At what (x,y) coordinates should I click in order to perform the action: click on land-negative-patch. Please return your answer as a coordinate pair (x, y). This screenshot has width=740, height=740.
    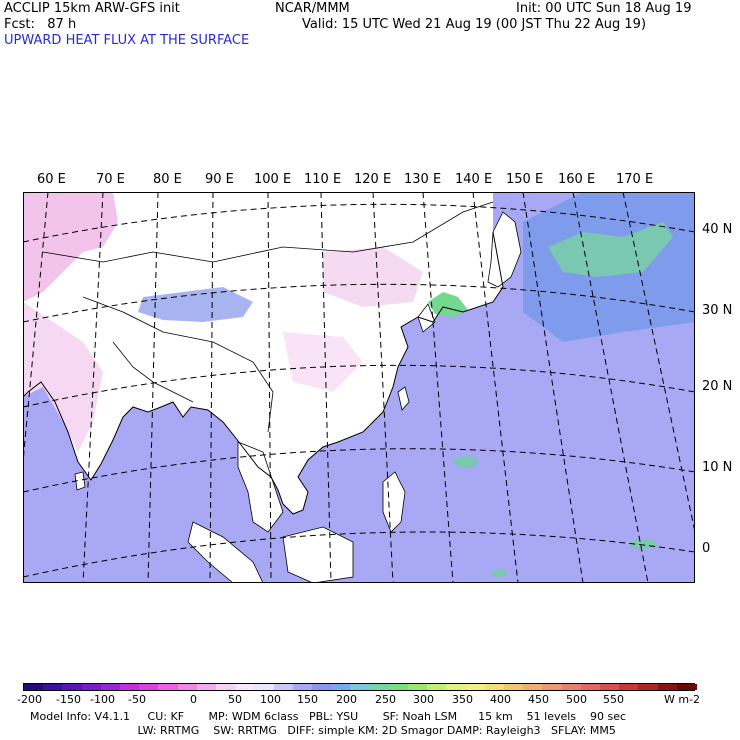
    Looking at the image, I should click on (70, 247).